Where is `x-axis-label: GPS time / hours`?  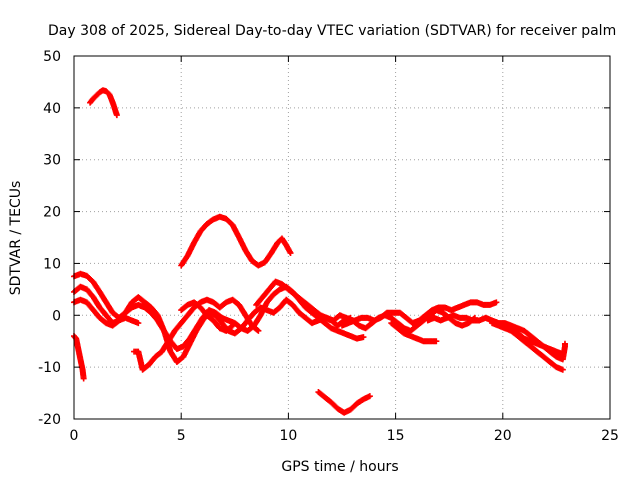 x-axis-label: GPS time / hours is located at coordinates (339, 467).